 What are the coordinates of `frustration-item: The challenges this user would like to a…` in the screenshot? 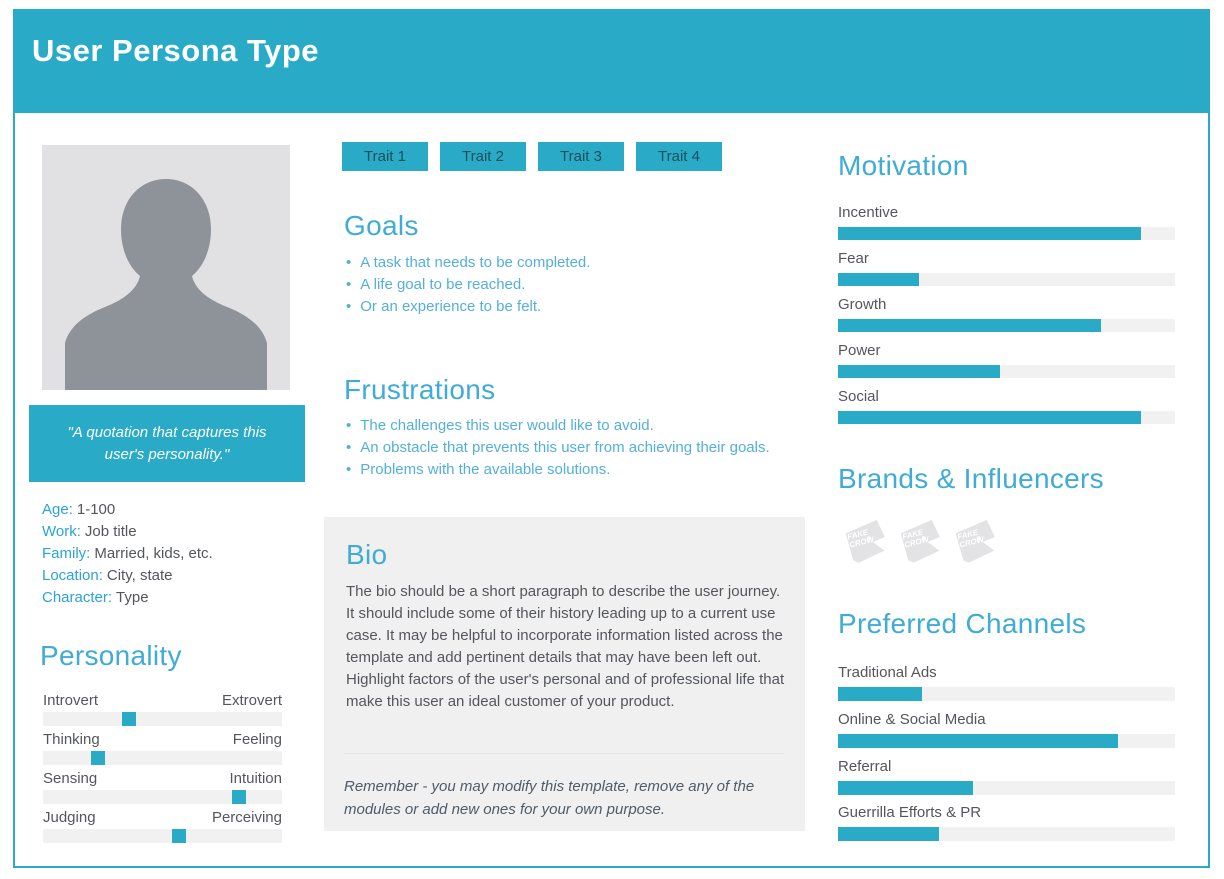 It's located at (558, 426).